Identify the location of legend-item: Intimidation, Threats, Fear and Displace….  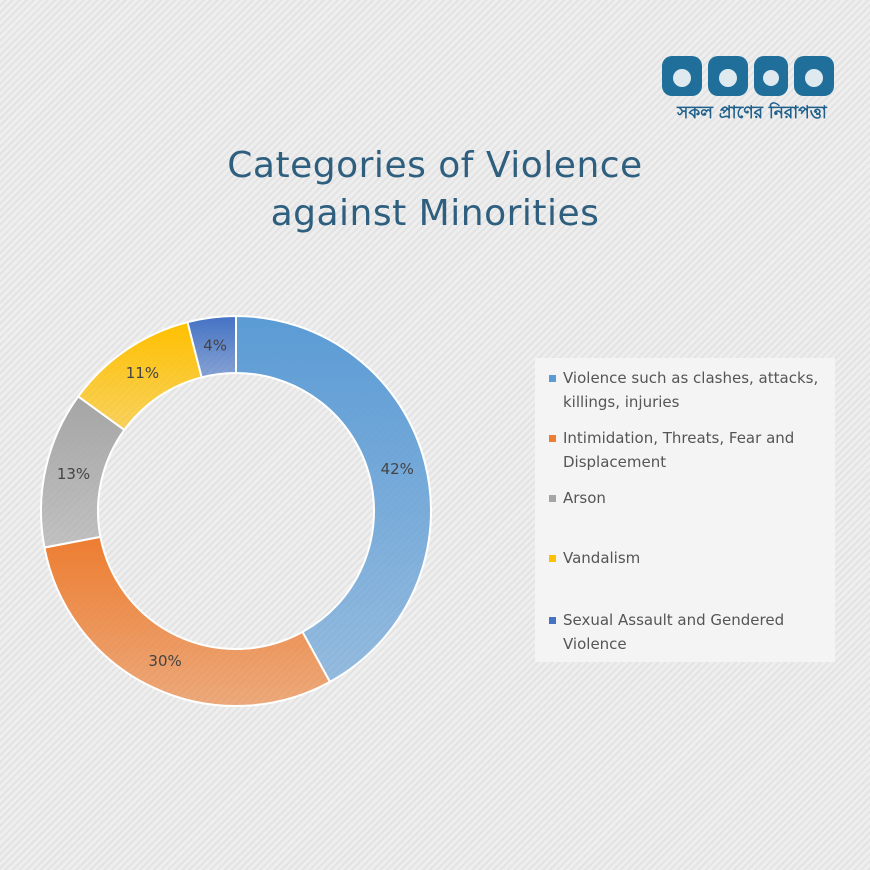
(696, 450).